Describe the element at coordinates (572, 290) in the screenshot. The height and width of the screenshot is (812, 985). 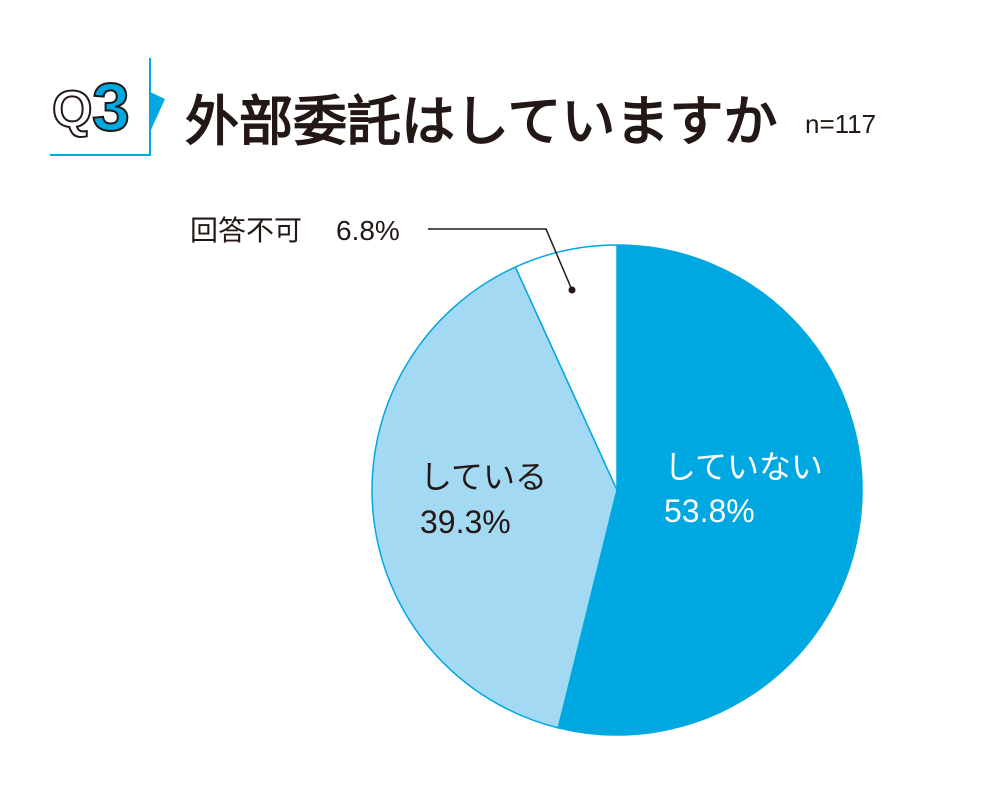
I see `leader-dot` at that location.